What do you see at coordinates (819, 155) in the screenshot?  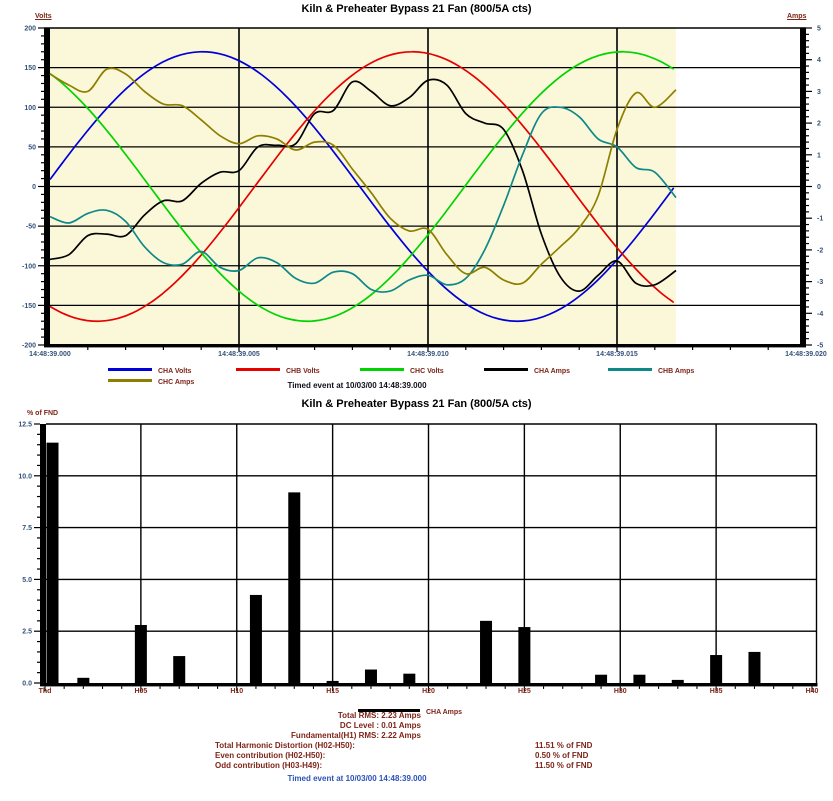 I see `svg-text: 1` at bounding box center [819, 155].